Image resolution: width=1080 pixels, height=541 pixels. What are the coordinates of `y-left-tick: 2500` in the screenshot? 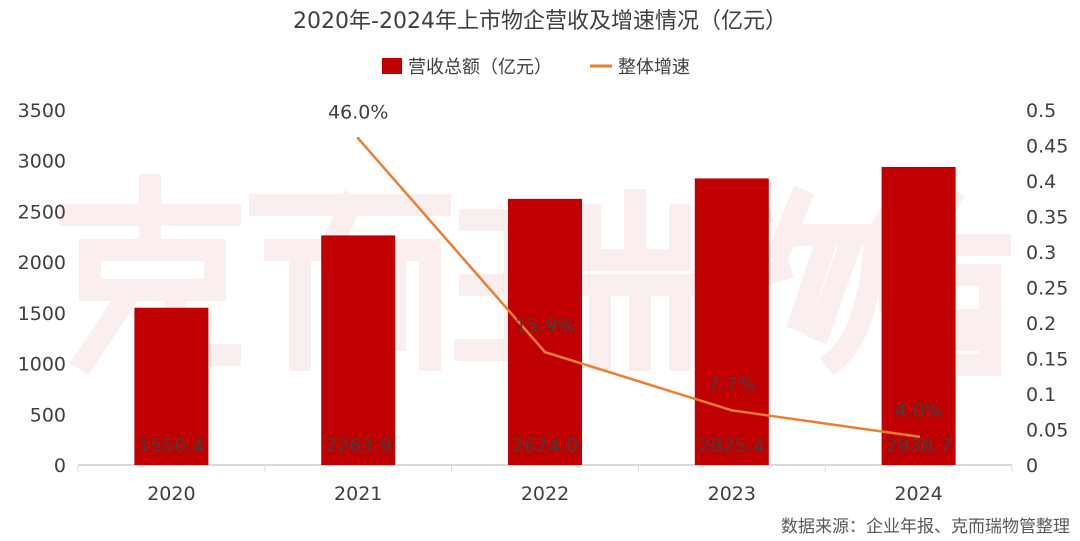 It's located at (42, 212).